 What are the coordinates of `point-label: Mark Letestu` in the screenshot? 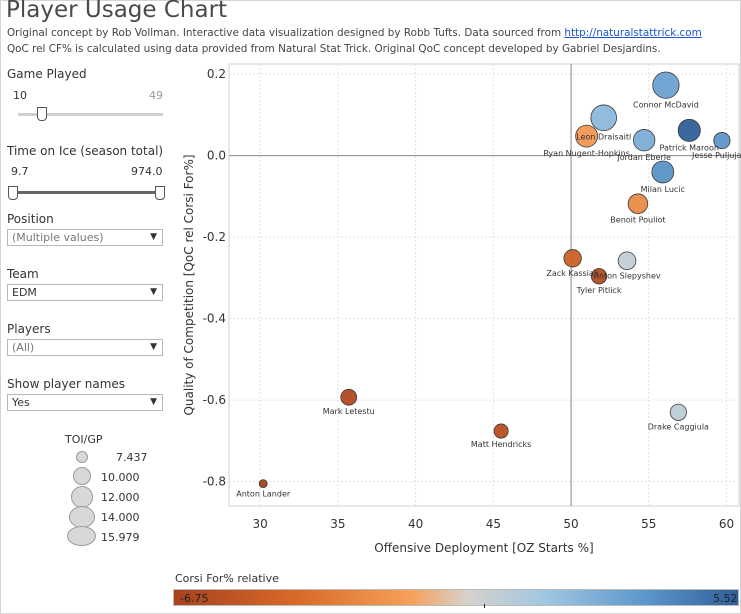 It's located at (349, 411).